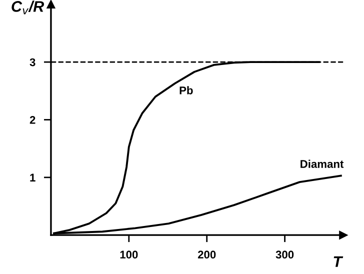 This screenshot has width=364, height=274. Describe the element at coordinates (33, 120) in the screenshot. I see `y-tick-label: 2` at that location.